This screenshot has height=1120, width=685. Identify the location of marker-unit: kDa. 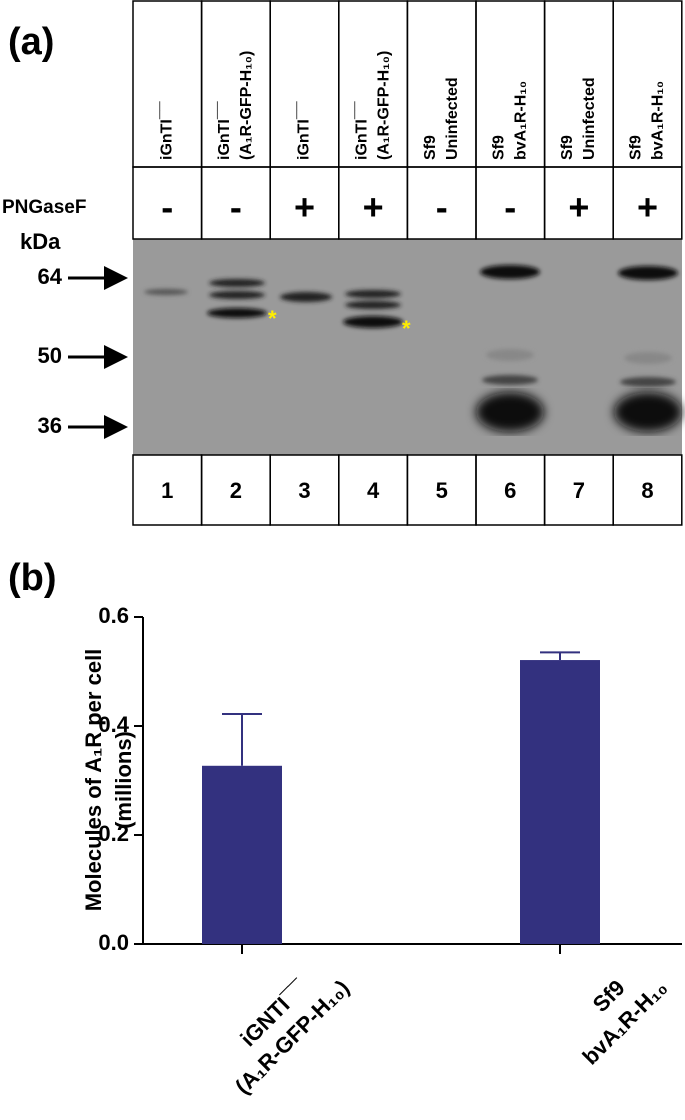
(40, 241).